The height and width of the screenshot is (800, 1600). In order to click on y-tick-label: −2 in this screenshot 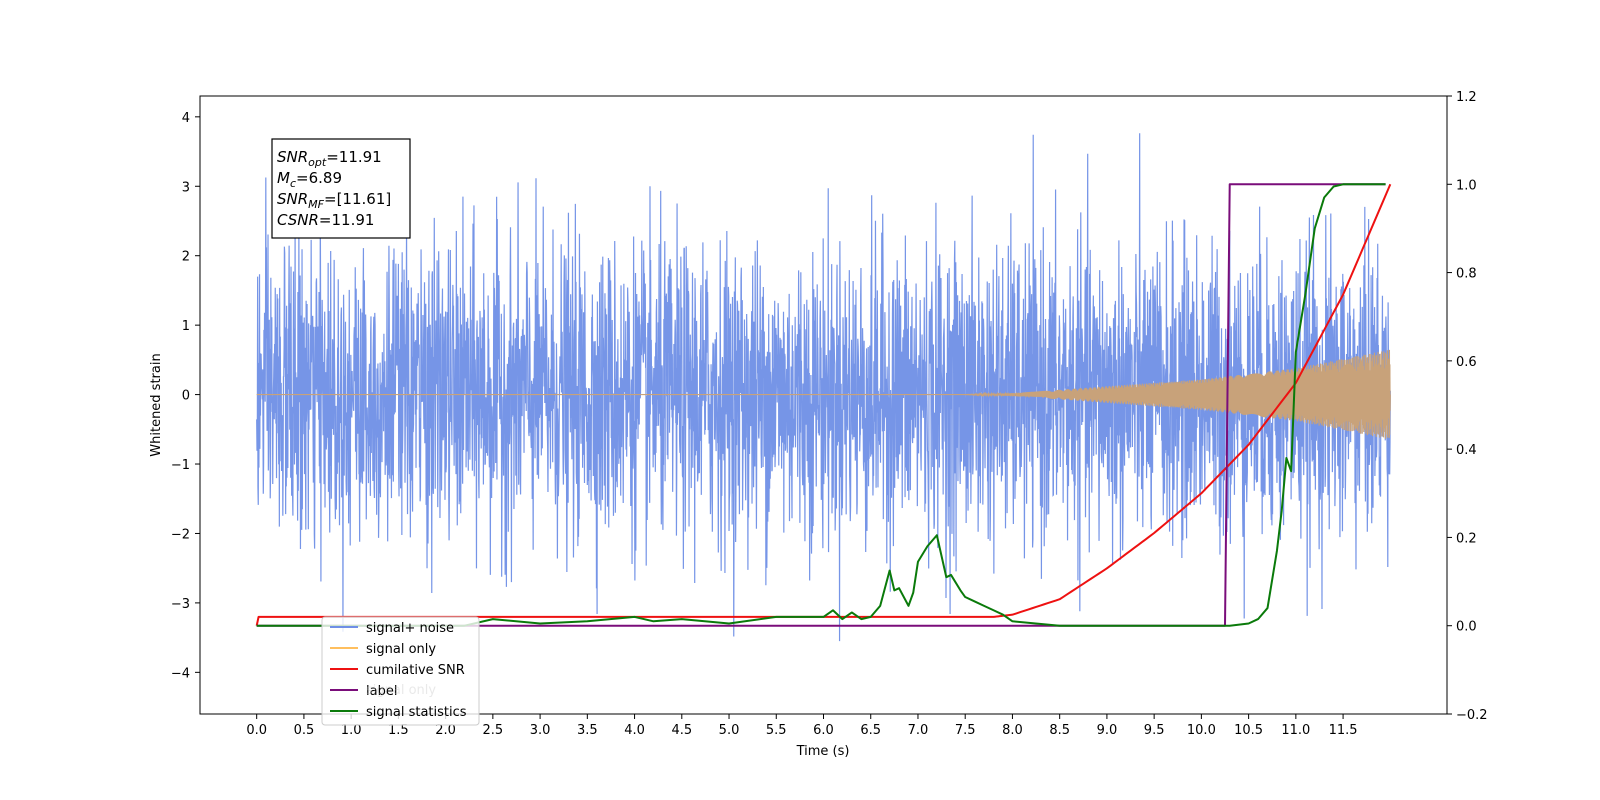, I will do `click(180, 534)`.